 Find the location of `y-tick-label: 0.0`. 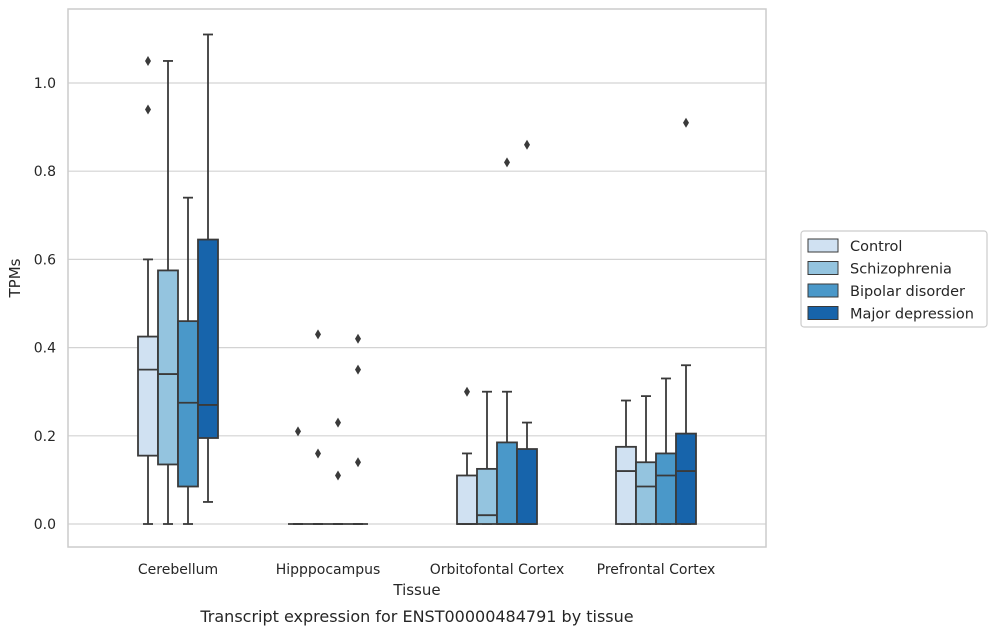

y-tick-label: 0.0 is located at coordinates (45, 525).